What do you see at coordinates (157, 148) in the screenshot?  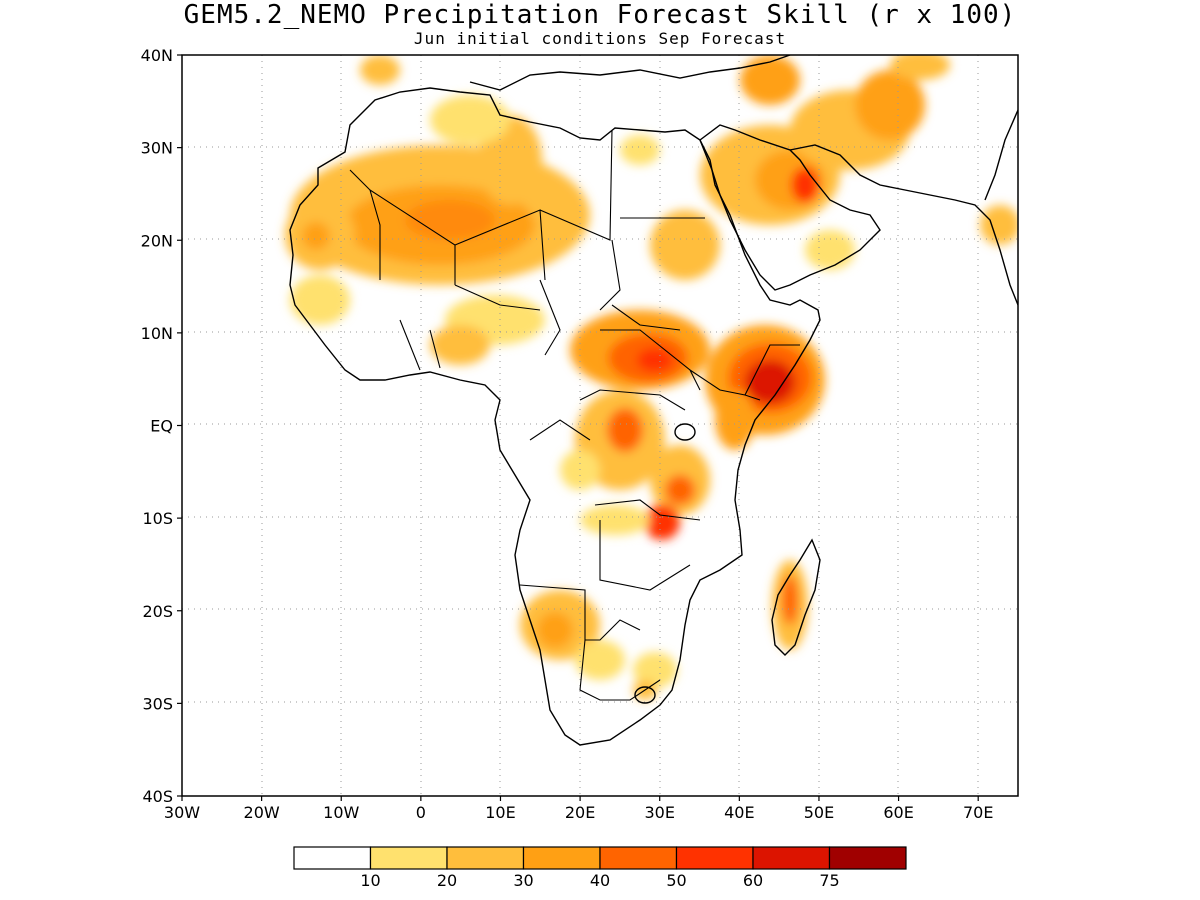 I see `lat-tick-label: 30N` at bounding box center [157, 148].